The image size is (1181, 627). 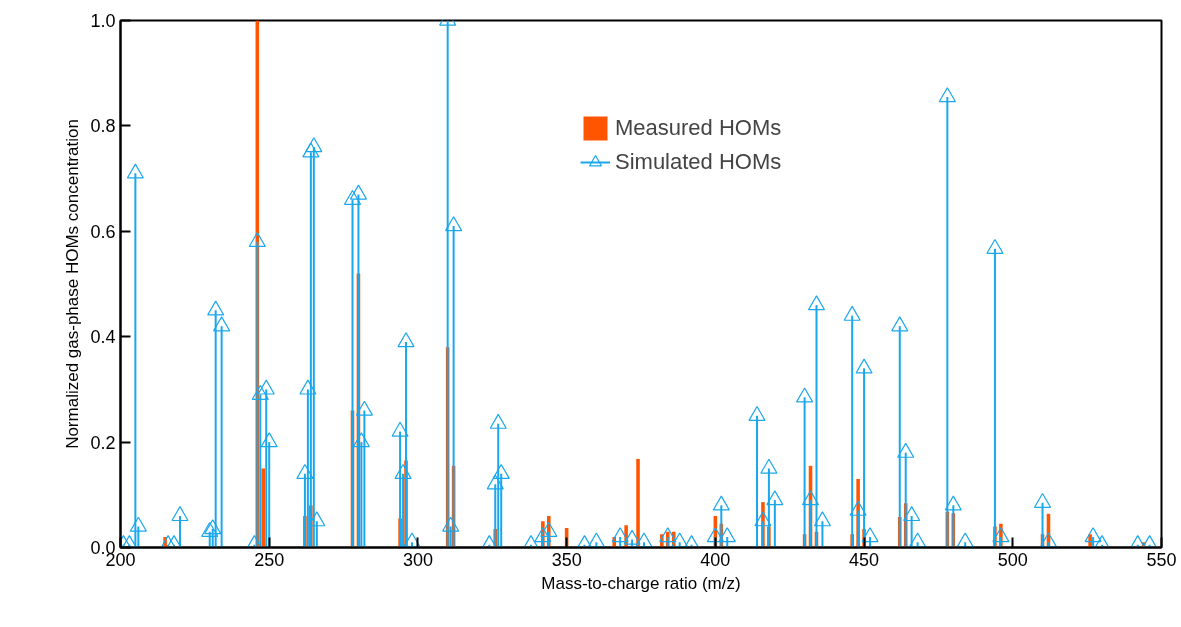 I want to click on x-tick-label: 250, so click(x=269, y=559).